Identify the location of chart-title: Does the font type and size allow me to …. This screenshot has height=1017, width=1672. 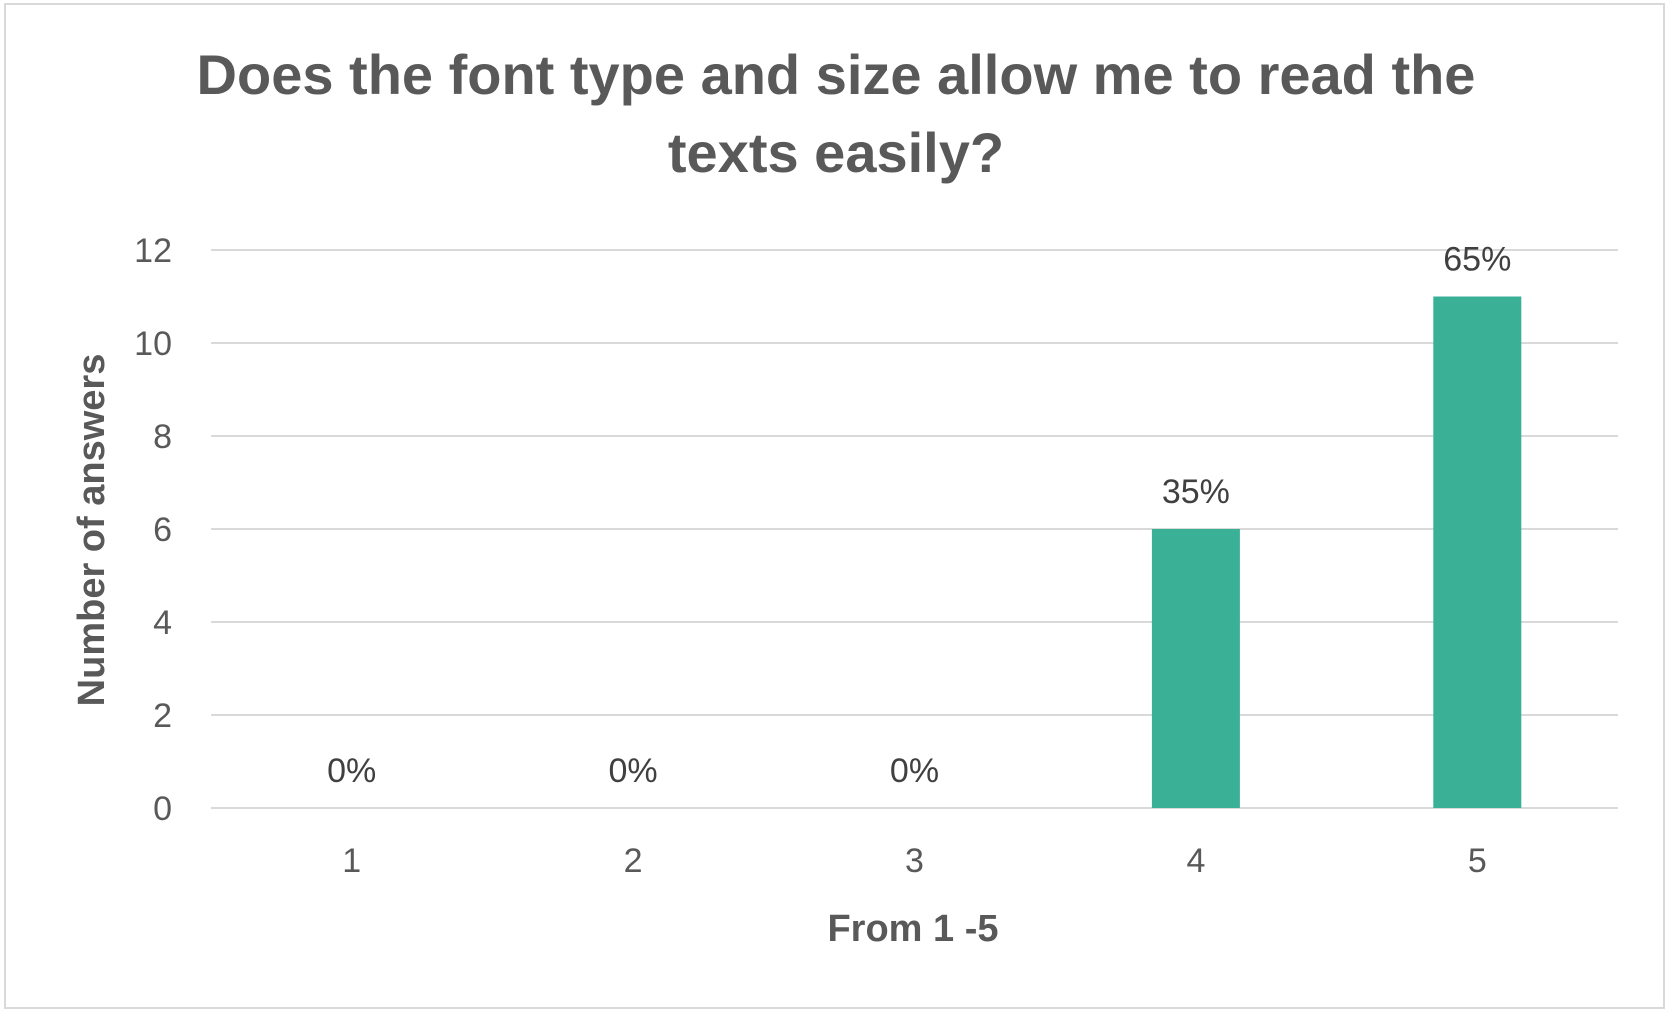
(836, 113).